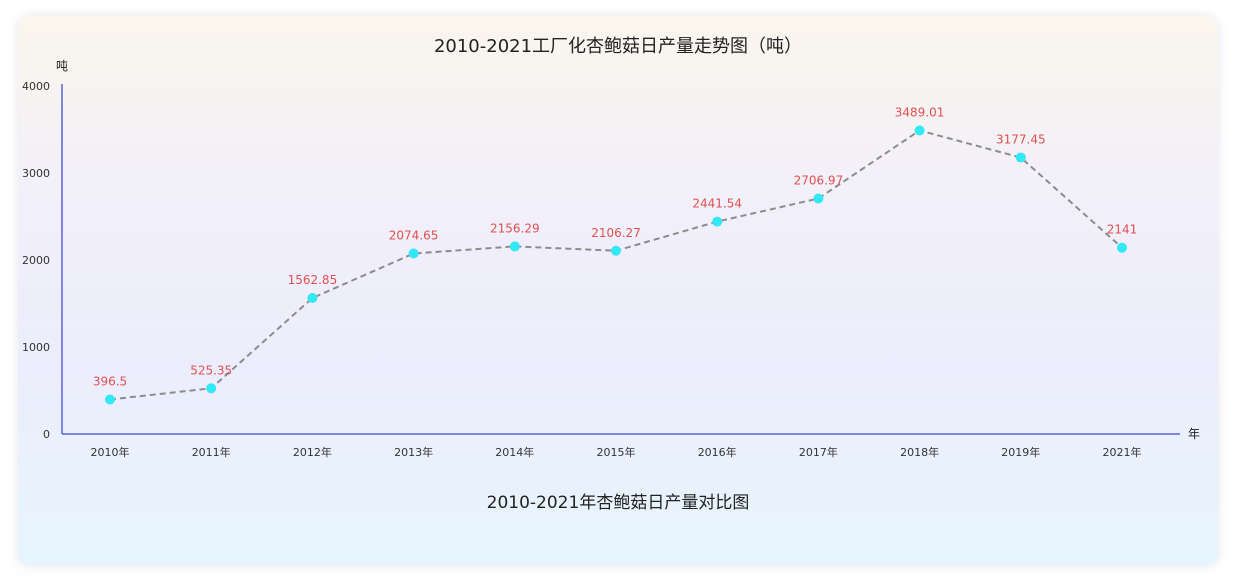  Describe the element at coordinates (919, 452) in the screenshot. I see `x-tick-label: 2018年` at that location.